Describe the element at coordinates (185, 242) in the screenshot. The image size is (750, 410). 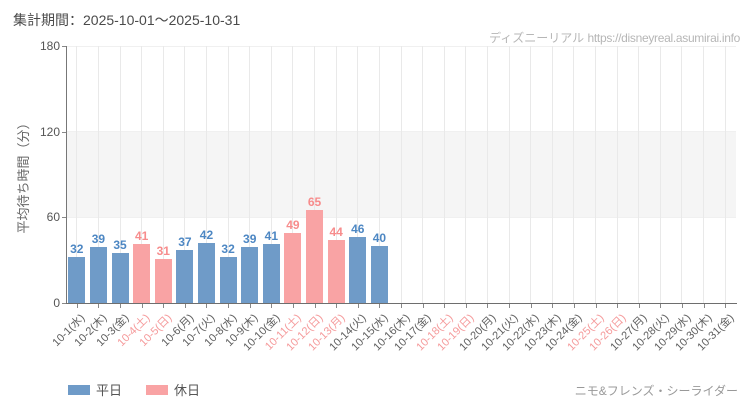
I see `bar-value-label: 37` at that location.